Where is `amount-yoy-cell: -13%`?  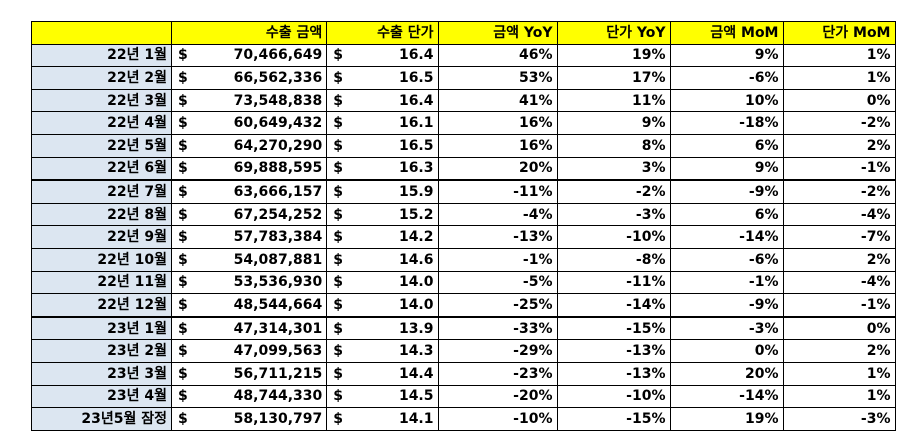
amount-yoy-cell: -13% is located at coordinates (497, 237).